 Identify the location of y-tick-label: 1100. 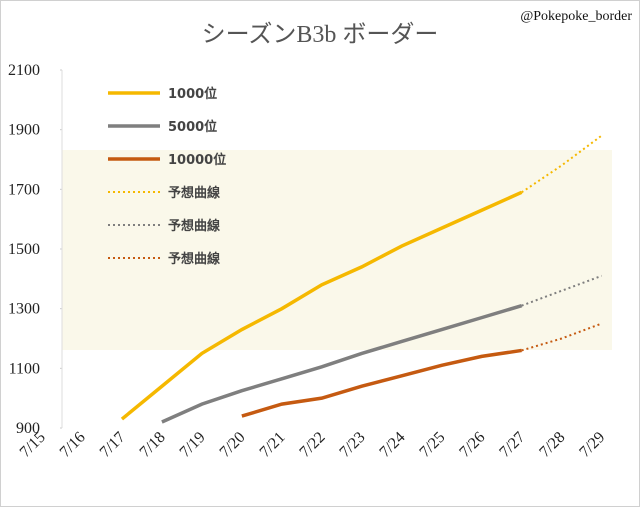
(24, 368).